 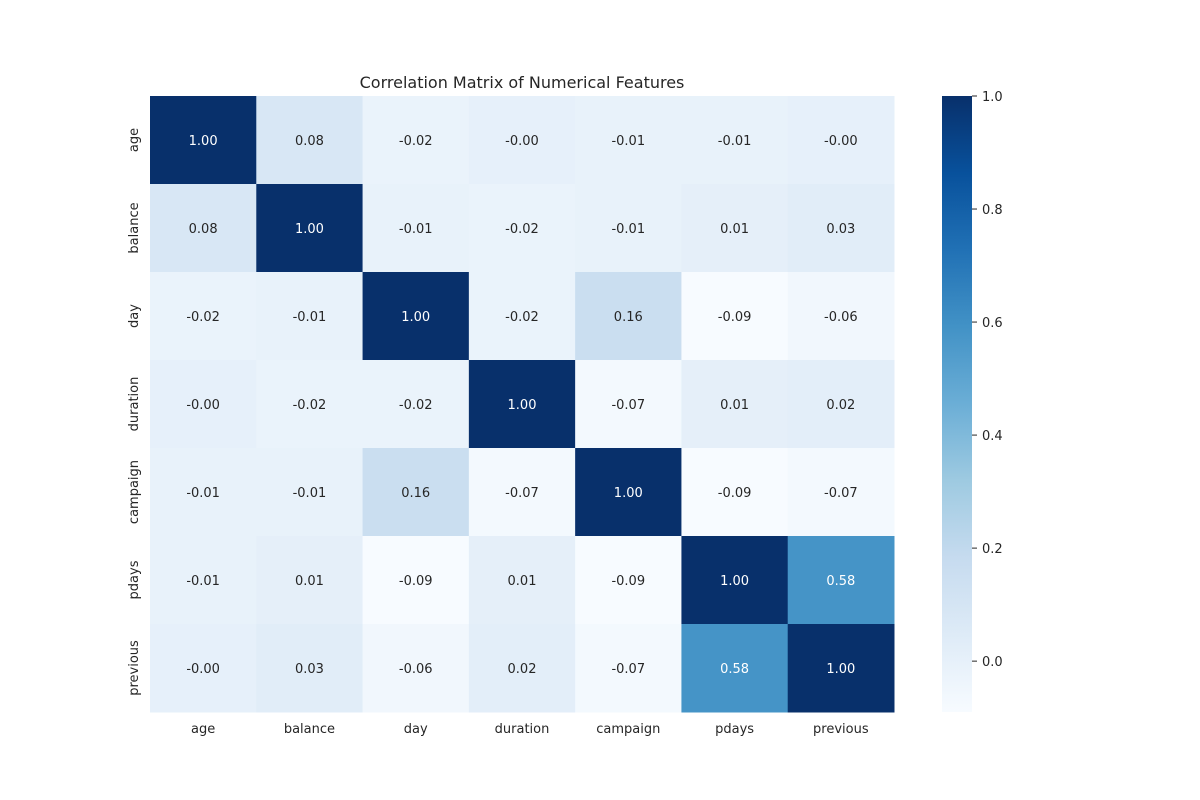 I want to click on heatmap-cell-previous-duration, so click(x=522, y=668).